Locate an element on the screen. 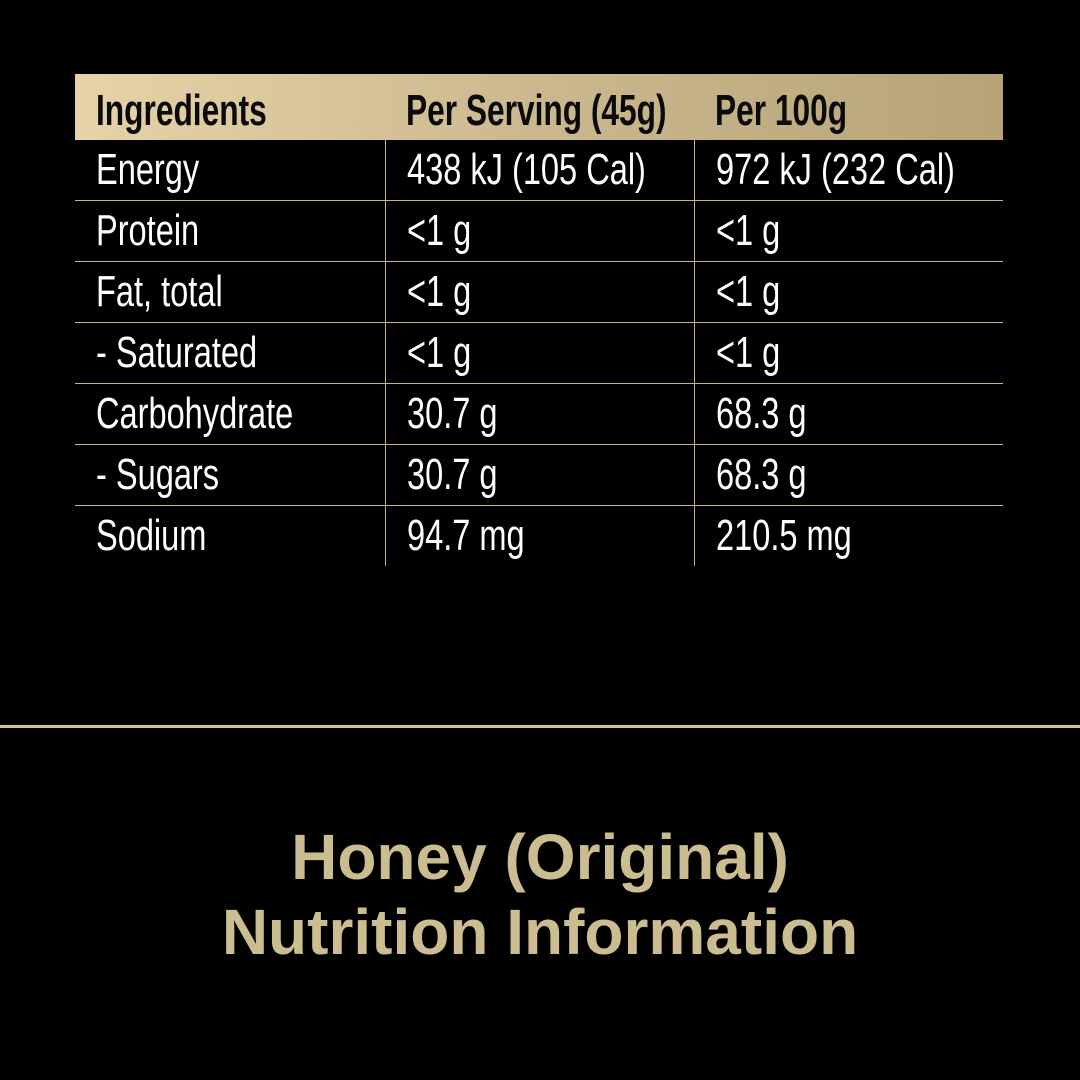 The height and width of the screenshot is (1080, 1080). table-header: Ingredients Per Serving (45g) Per 100g is located at coordinates (539, 107).